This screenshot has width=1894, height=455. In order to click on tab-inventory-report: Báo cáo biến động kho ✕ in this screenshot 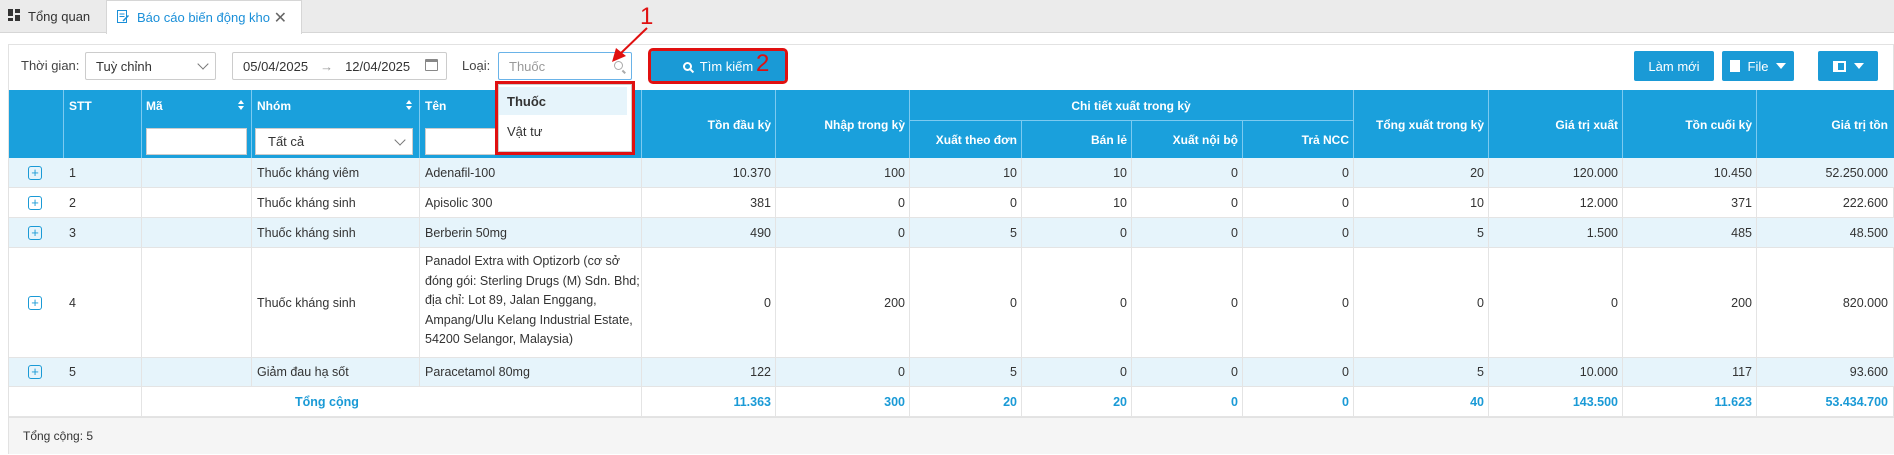, I will do `click(204, 17)`.